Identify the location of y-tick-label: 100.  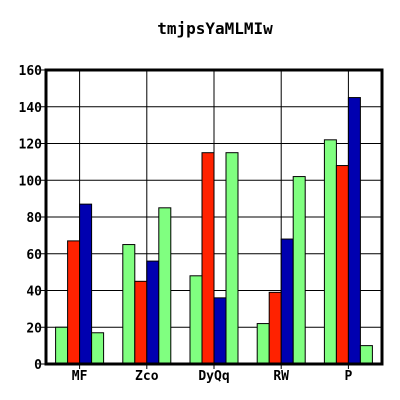
(31, 181).